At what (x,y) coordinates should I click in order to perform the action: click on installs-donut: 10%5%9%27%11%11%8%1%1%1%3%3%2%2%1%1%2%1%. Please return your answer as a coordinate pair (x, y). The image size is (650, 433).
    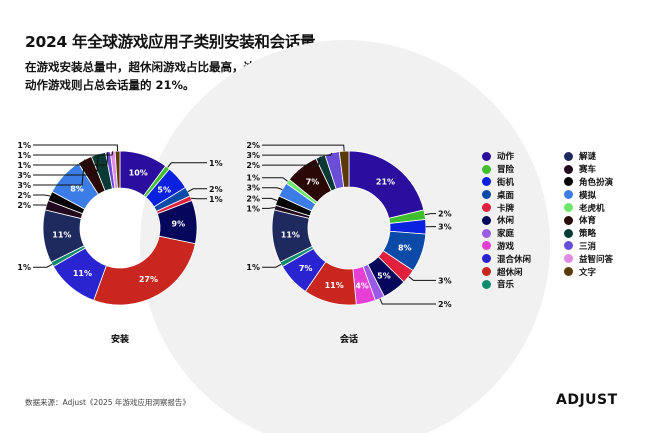
    Looking at the image, I should click on (120, 223).